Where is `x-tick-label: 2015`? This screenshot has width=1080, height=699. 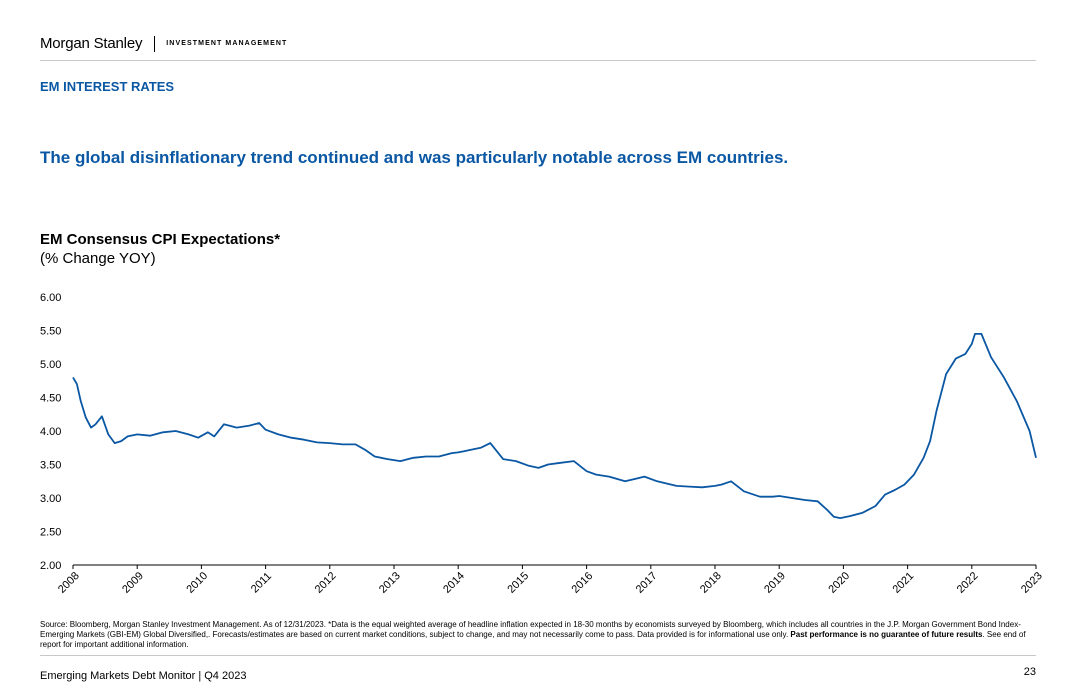
x-tick-label: 2015 is located at coordinates (518, 583).